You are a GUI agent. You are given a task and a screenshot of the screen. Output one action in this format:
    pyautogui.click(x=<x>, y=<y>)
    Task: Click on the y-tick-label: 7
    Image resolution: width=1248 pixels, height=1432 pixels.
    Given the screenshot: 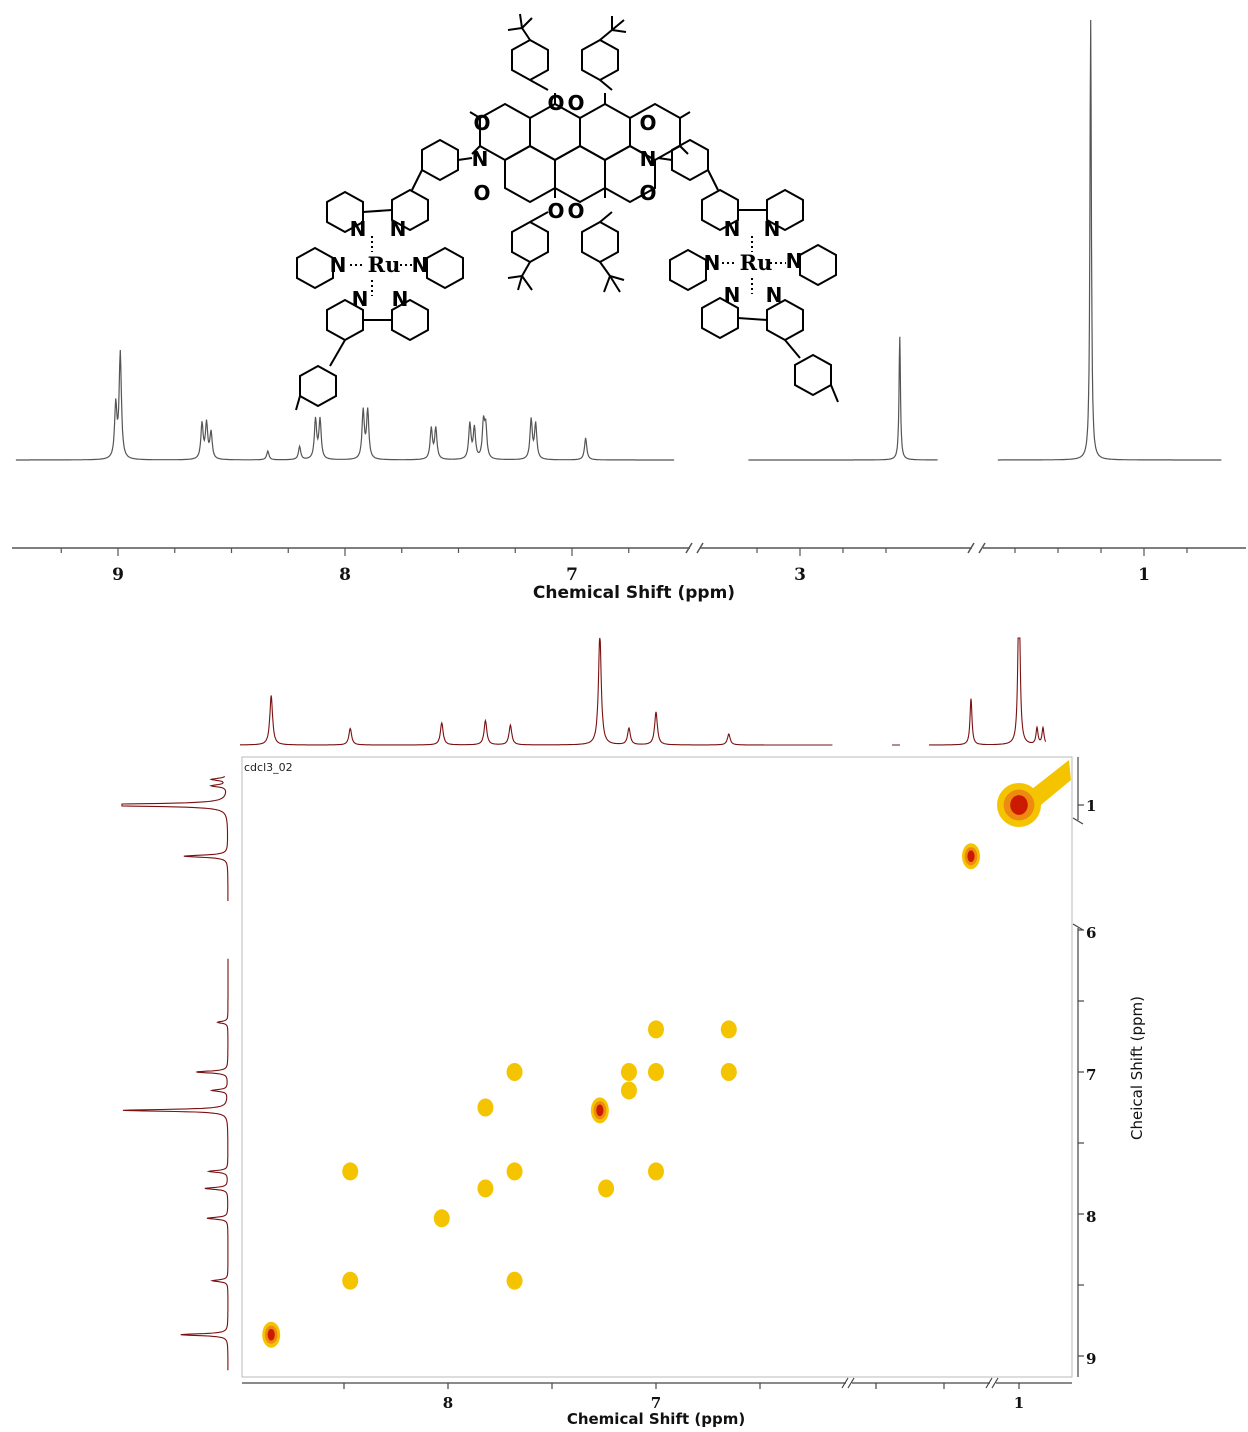 What is the action you would take?
    pyautogui.click(x=1091, y=1075)
    